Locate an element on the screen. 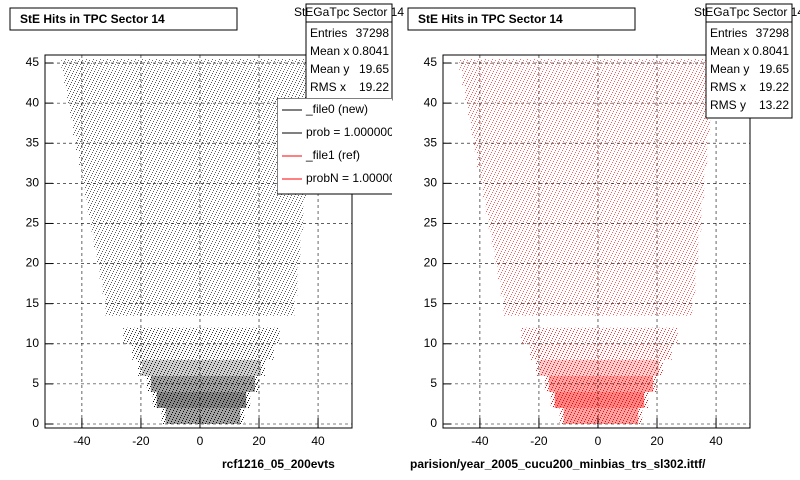 The height and width of the screenshot is (480, 800). title-box is located at coordinates (123, 19).